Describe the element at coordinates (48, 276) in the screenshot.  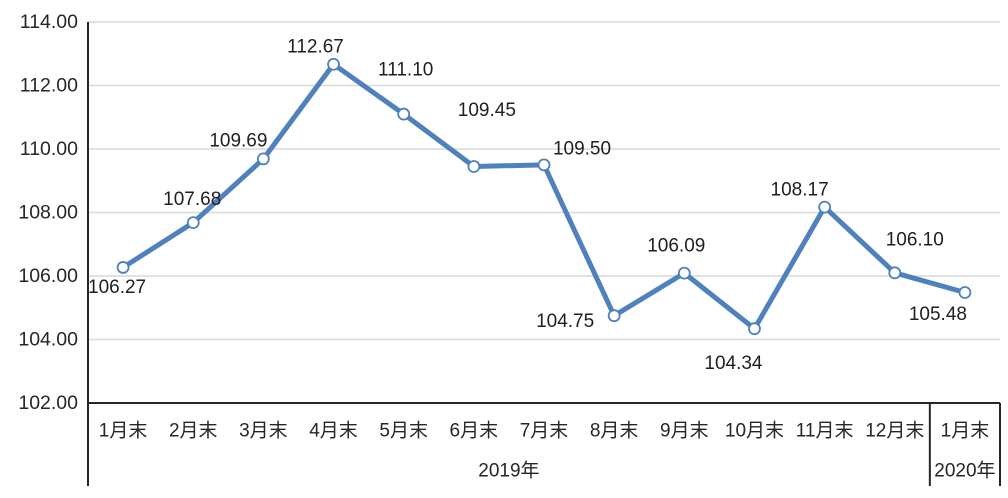
I see `y-tick-label: 106.00` at that location.